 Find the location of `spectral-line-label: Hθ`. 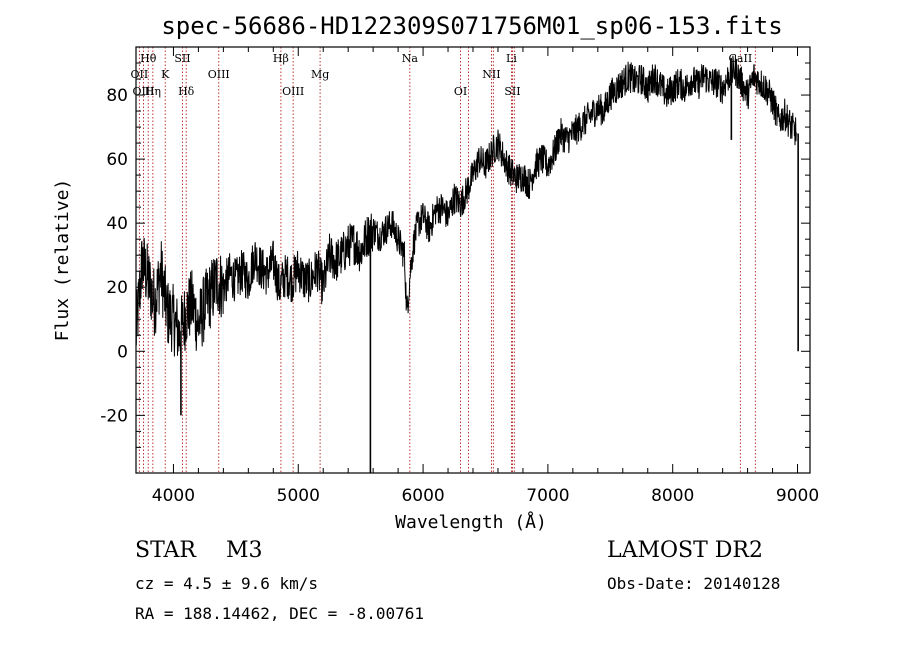

spectral-line-label: Hθ is located at coordinates (148, 58).